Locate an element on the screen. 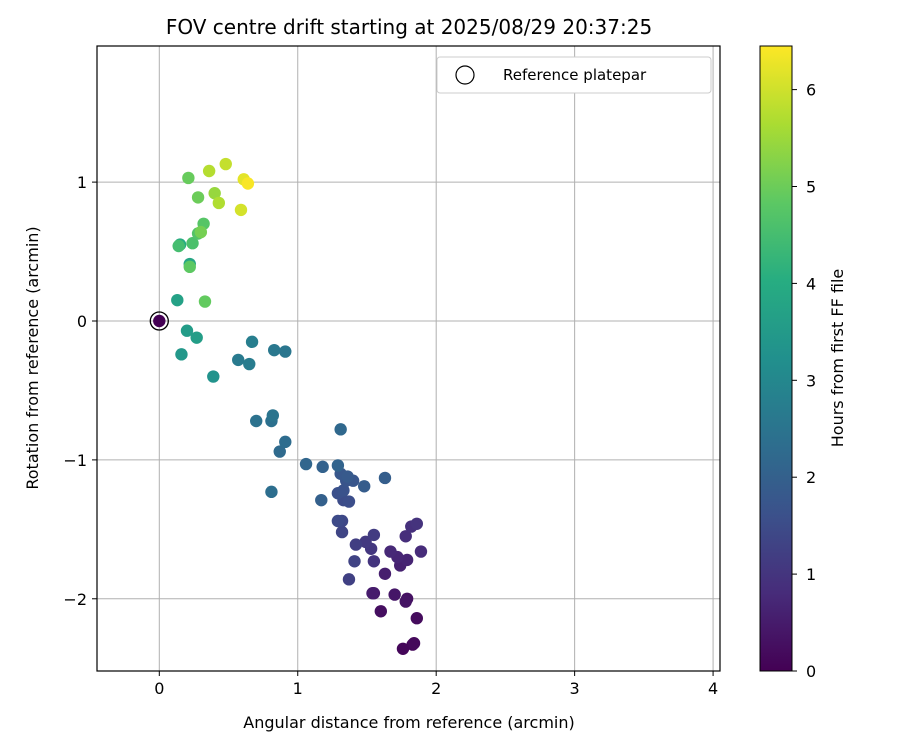 This screenshot has width=900, height=750. colorbar-tick-label: 0 is located at coordinates (811, 671).